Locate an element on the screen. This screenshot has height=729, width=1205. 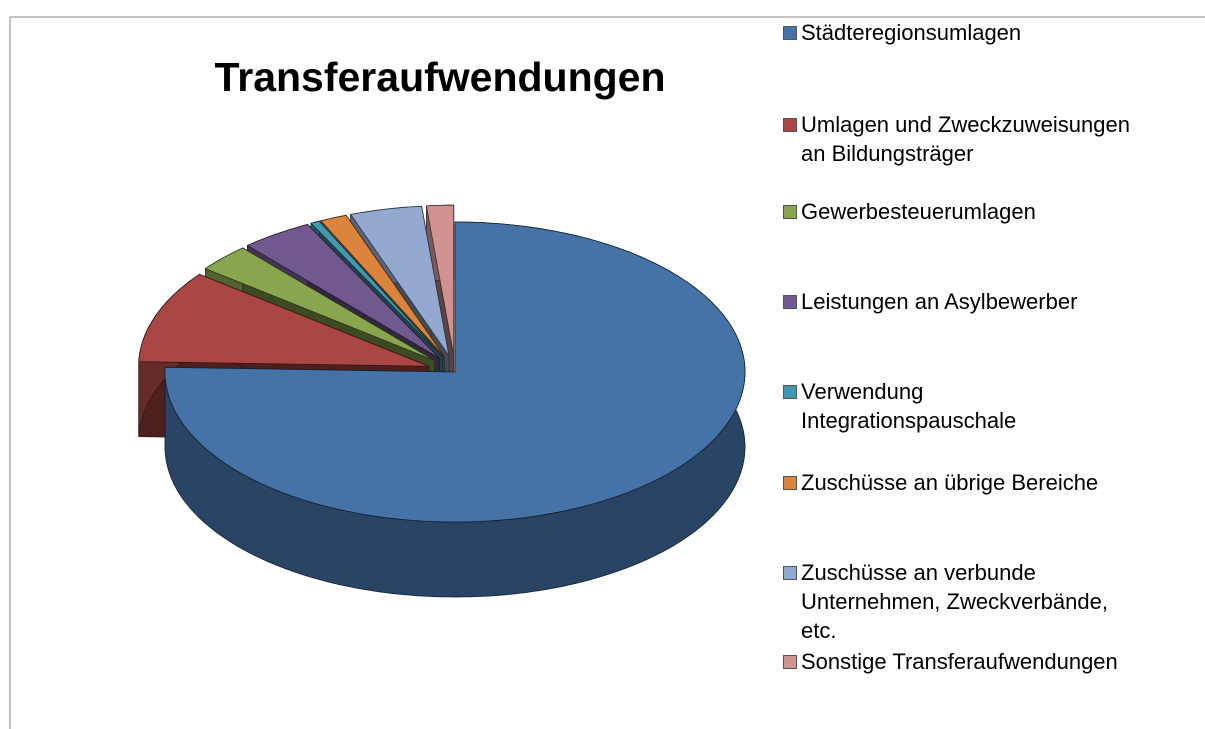
legend-label: Zuschüsse an übrige Bereiche is located at coordinates (950, 482).